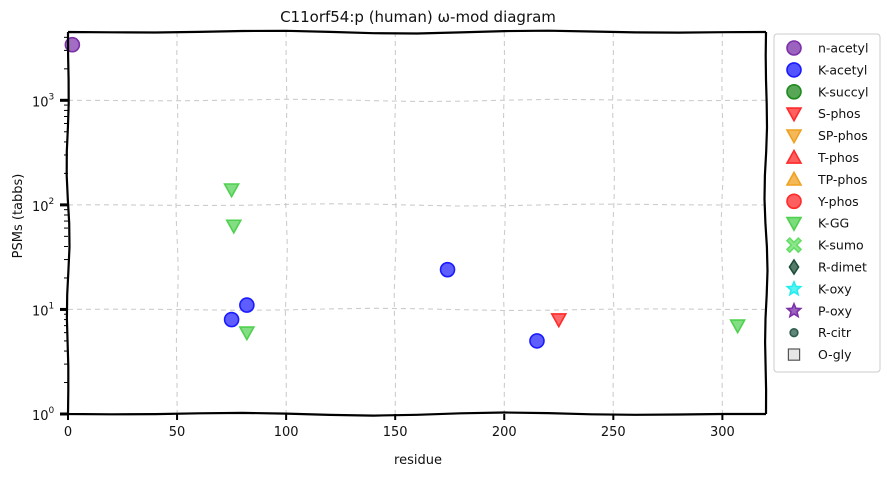 This screenshot has width=887, height=477. Describe the element at coordinates (842, 179) in the screenshot. I see `legend-label: TP-phos` at that location.